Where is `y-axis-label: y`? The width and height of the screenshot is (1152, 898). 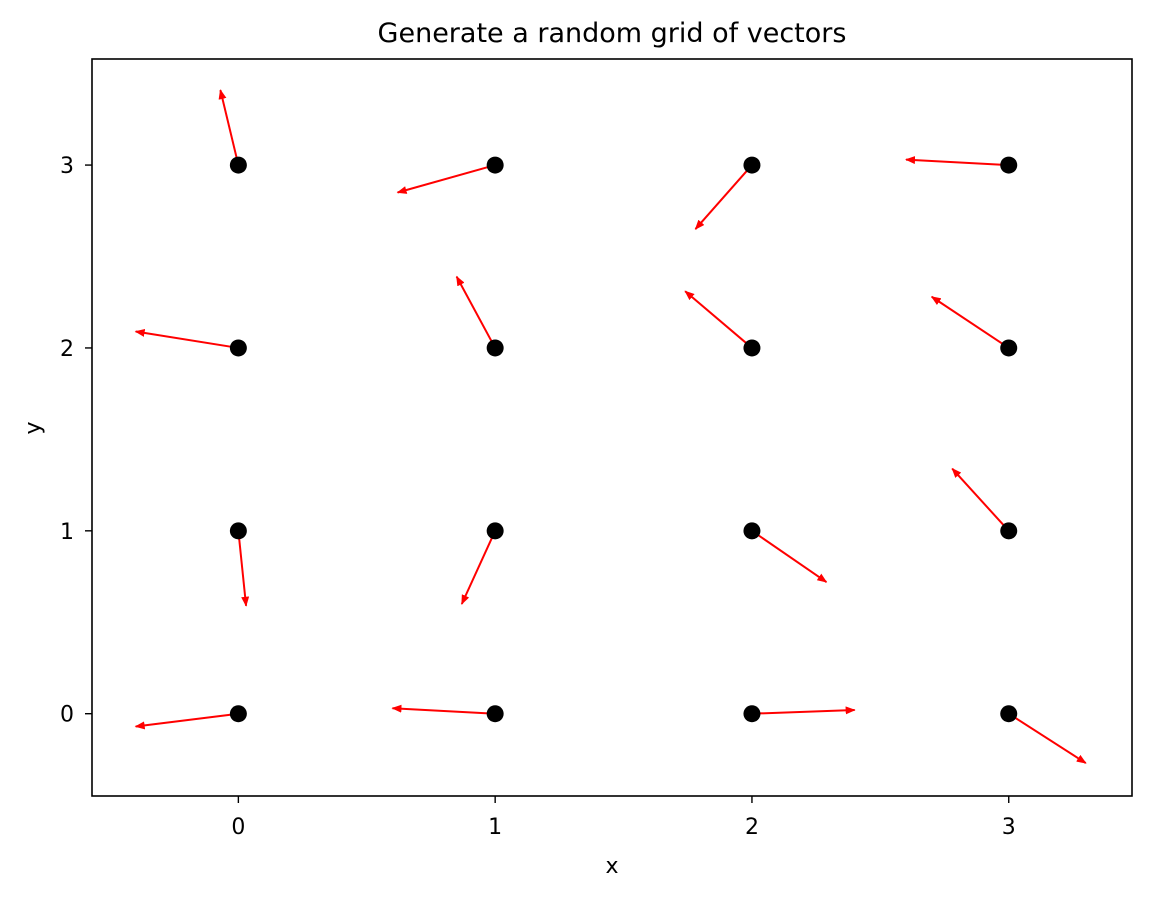
y-axis-label: y is located at coordinates (33, 427).